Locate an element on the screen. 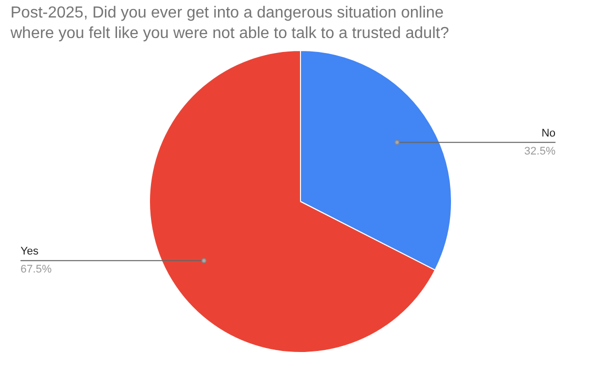 Image resolution: width=600 pixels, height=371 pixels. data-label: 67.5% is located at coordinates (36, 270).